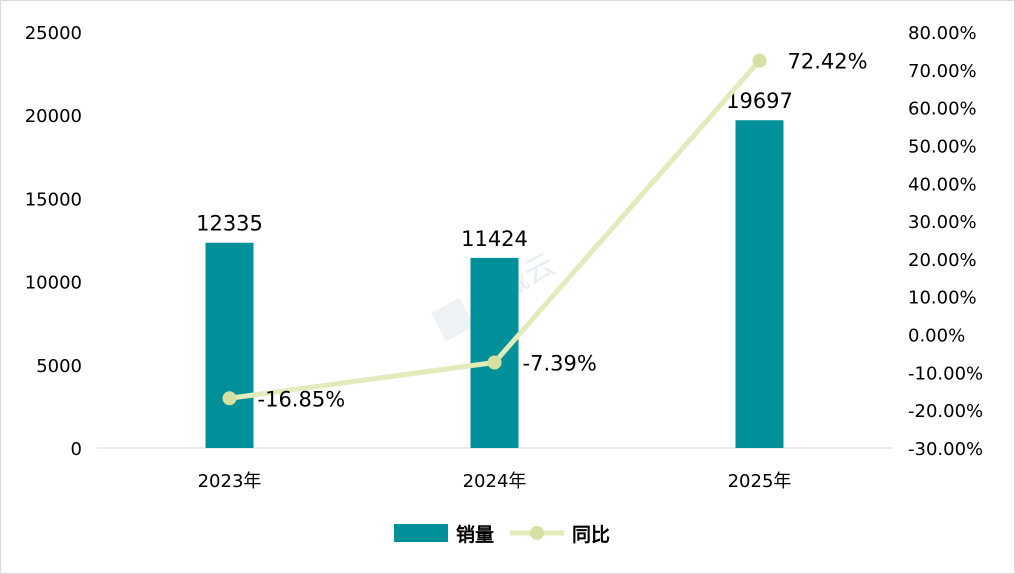 This screenshot has height=574, width=1015. Describe the element at coordinates (942, 71) in the screenshot. I see `right-tick-label: 70.00%` at that location.